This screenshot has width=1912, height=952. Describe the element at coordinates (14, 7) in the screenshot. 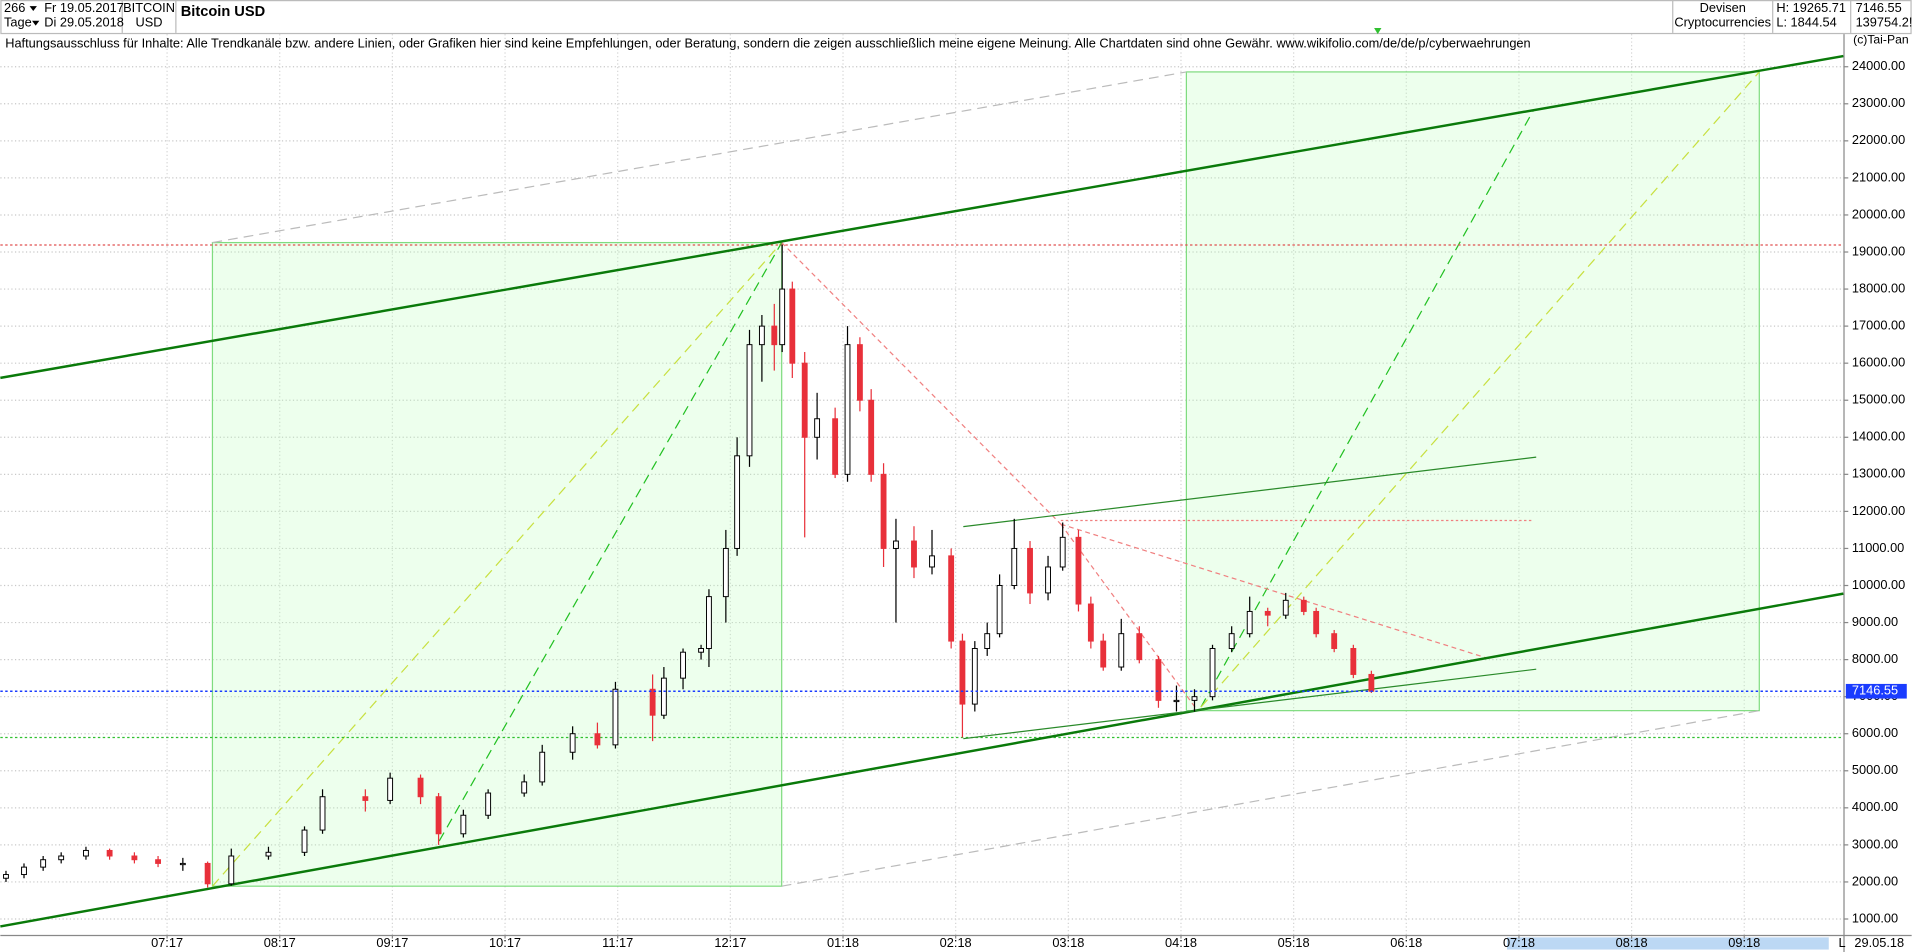

I see `count: 266` at that location.